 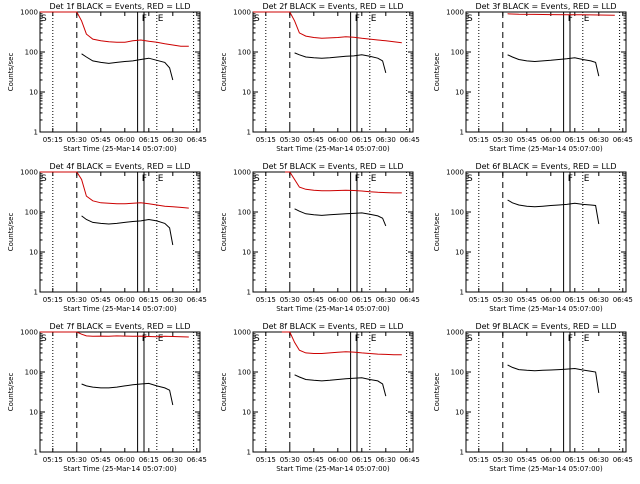 What do you see at coordinates (332, 6) in the screenshot?
I see `plot-title: Det 2f BLACK = Events, RED = LLD` at bounding box center [332, 6].